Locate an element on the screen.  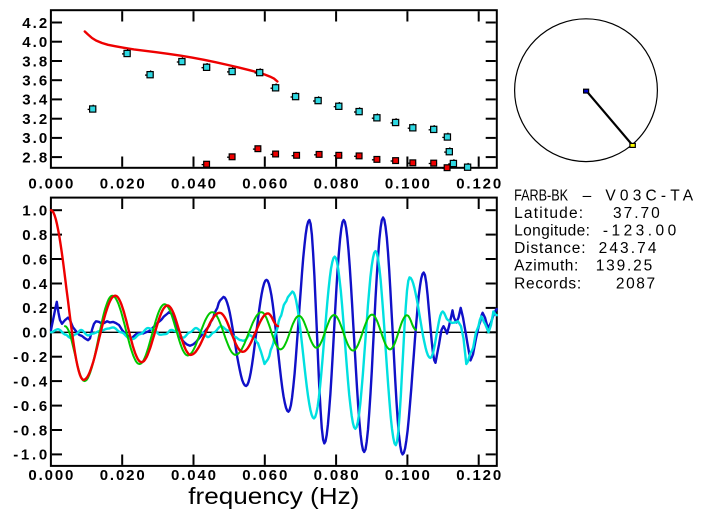
svg-text: 139.25 is located at coordinates (624, 266).